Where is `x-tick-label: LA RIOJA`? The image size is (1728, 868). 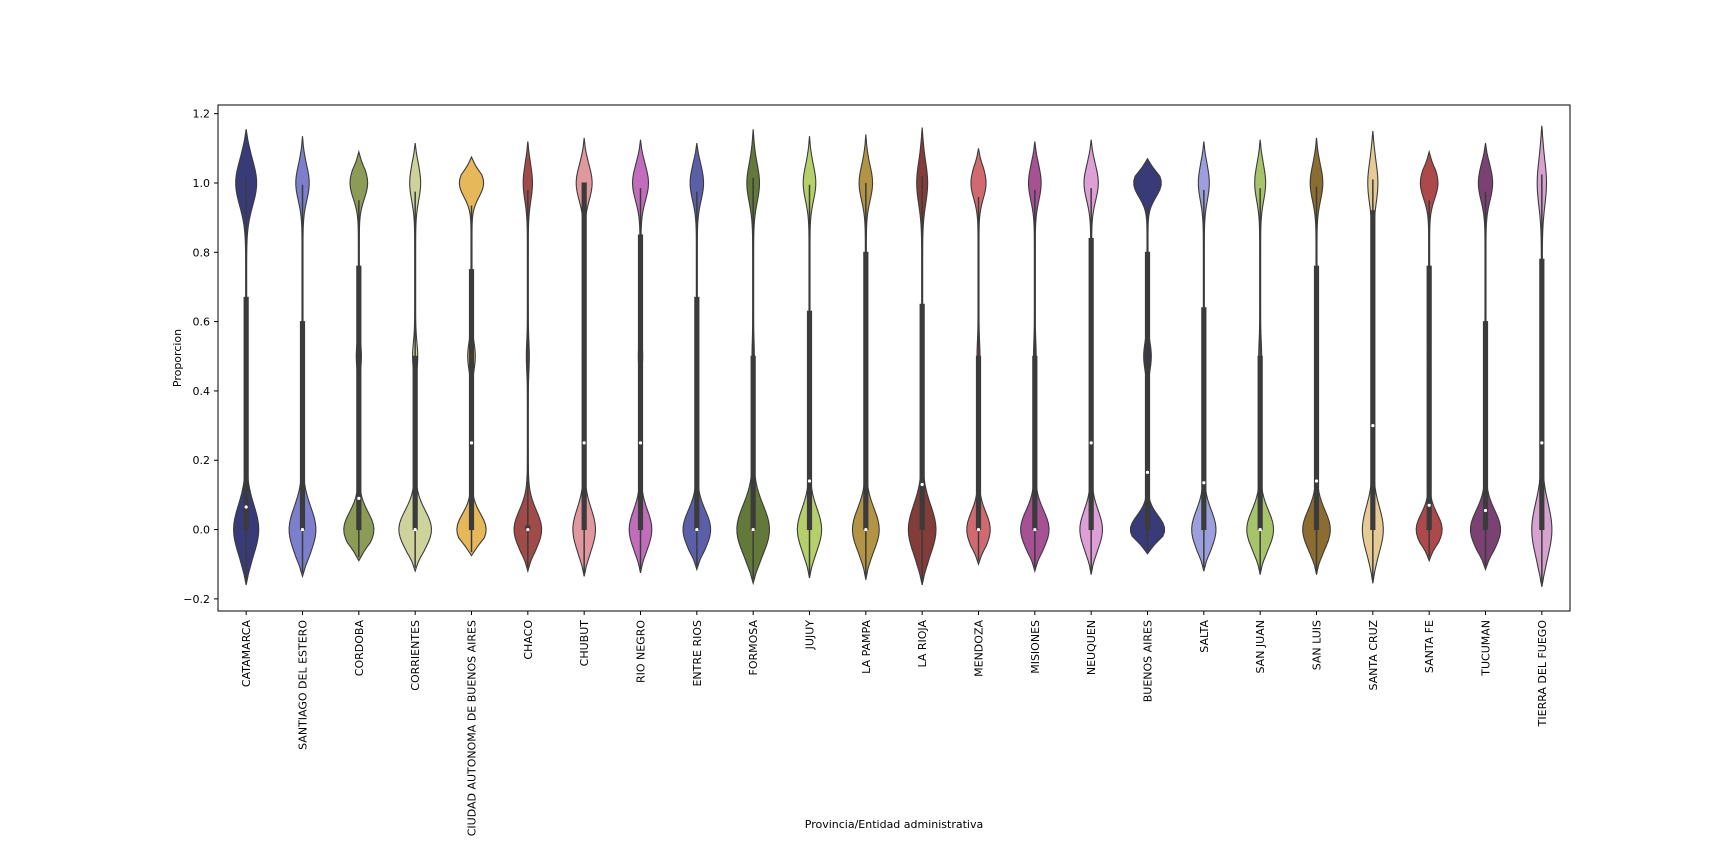
x-tick-label: LA RIOJA is located at coordinates (922, 644).